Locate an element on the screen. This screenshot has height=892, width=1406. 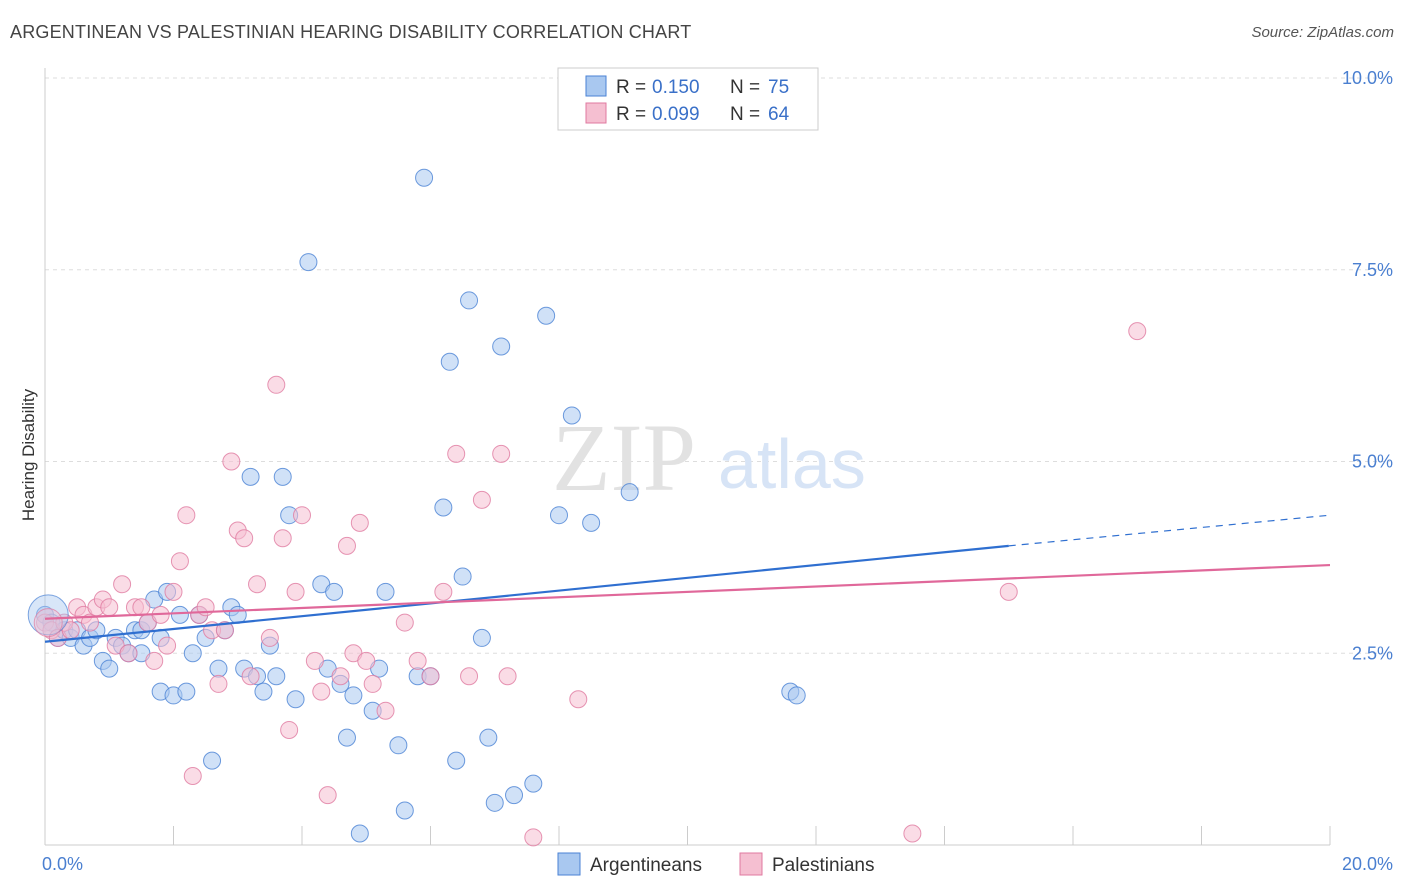
x-tick-labels: 0.0% 20.0% is located at coordinates (717, 864).